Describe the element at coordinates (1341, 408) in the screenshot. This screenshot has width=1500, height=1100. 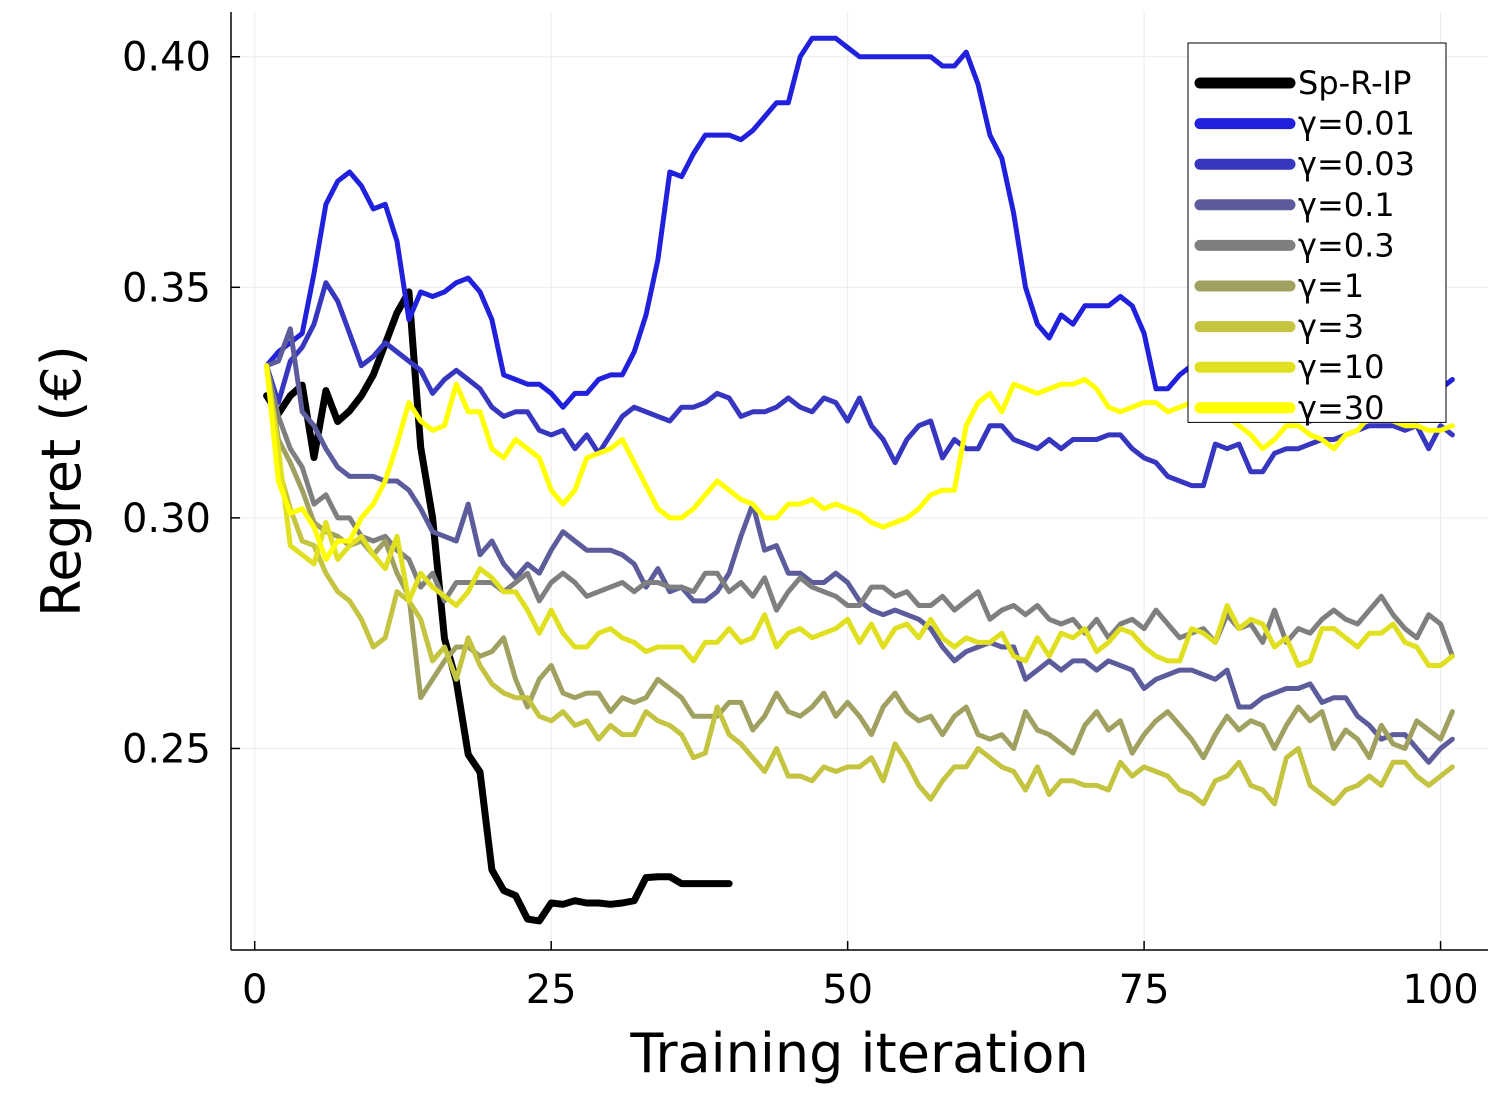
I see `legend-label: γ=30` at that location.